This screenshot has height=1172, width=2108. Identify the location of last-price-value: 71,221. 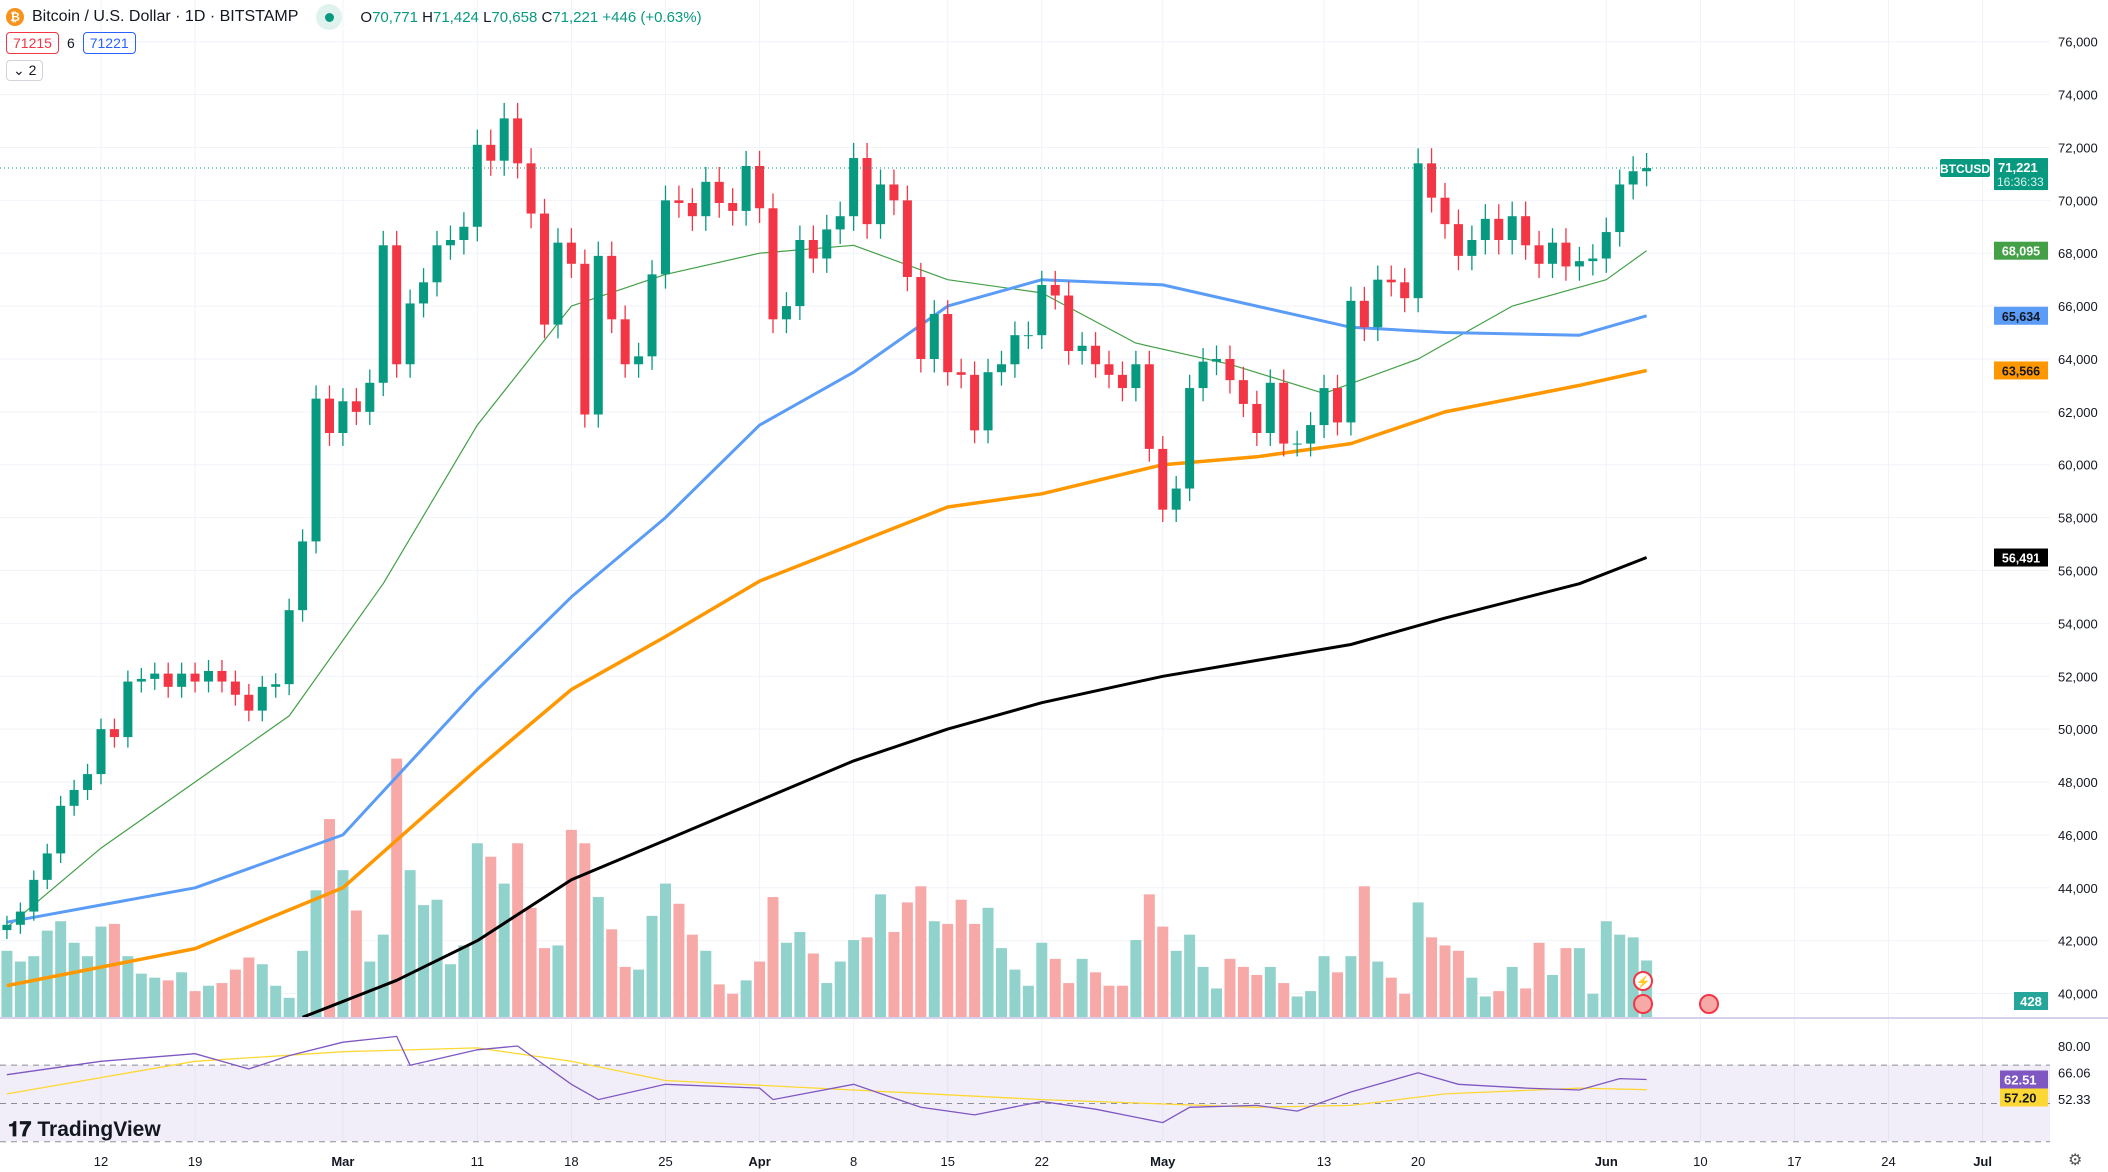
(2018, 167).